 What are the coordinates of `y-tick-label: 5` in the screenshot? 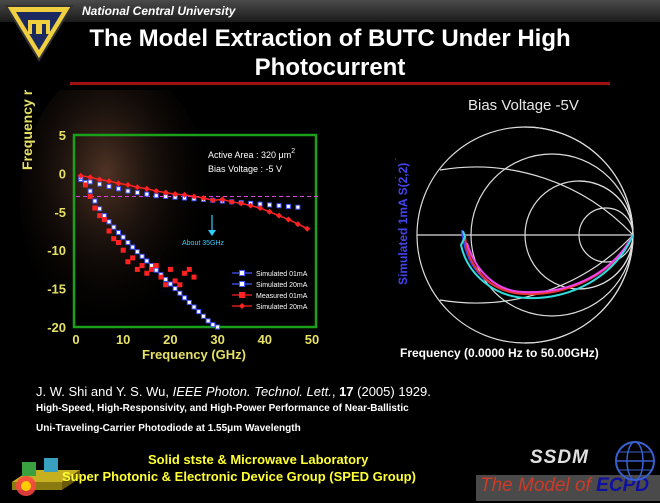 It's located at (62, 135).